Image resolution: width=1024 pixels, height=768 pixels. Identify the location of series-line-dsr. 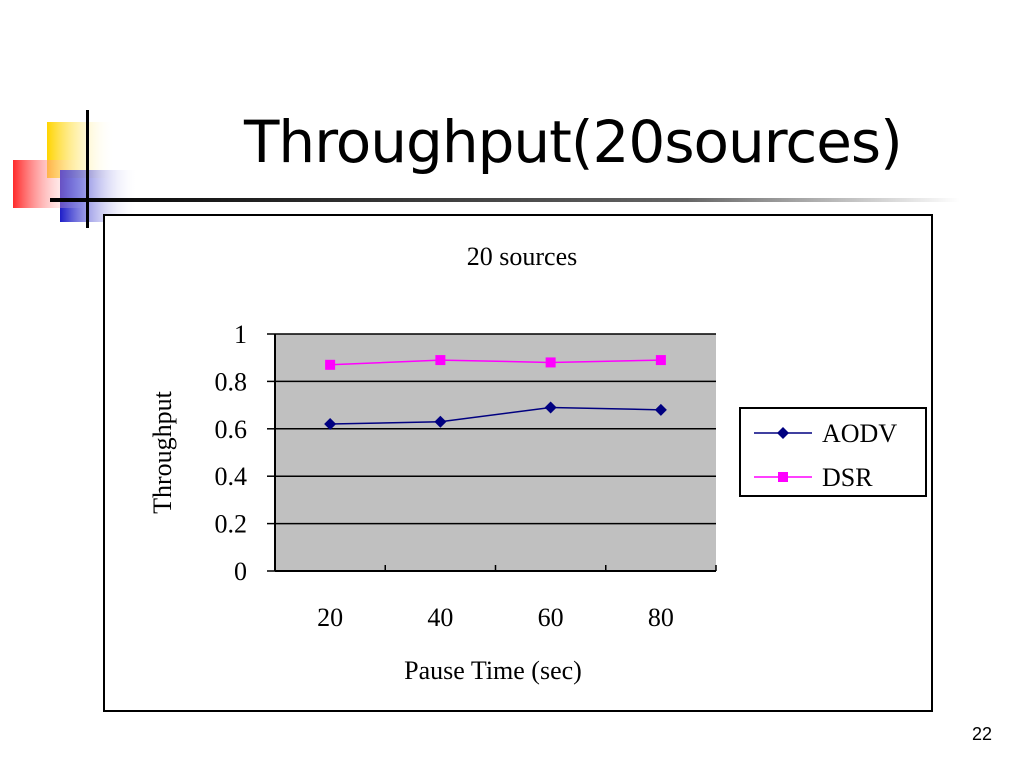
(495, 362).